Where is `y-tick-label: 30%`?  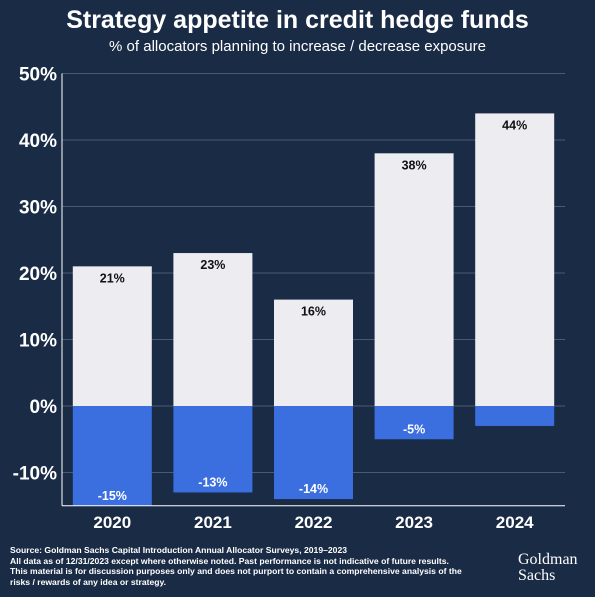 y-tick-label: 30% is located at coordinates (38, 208).